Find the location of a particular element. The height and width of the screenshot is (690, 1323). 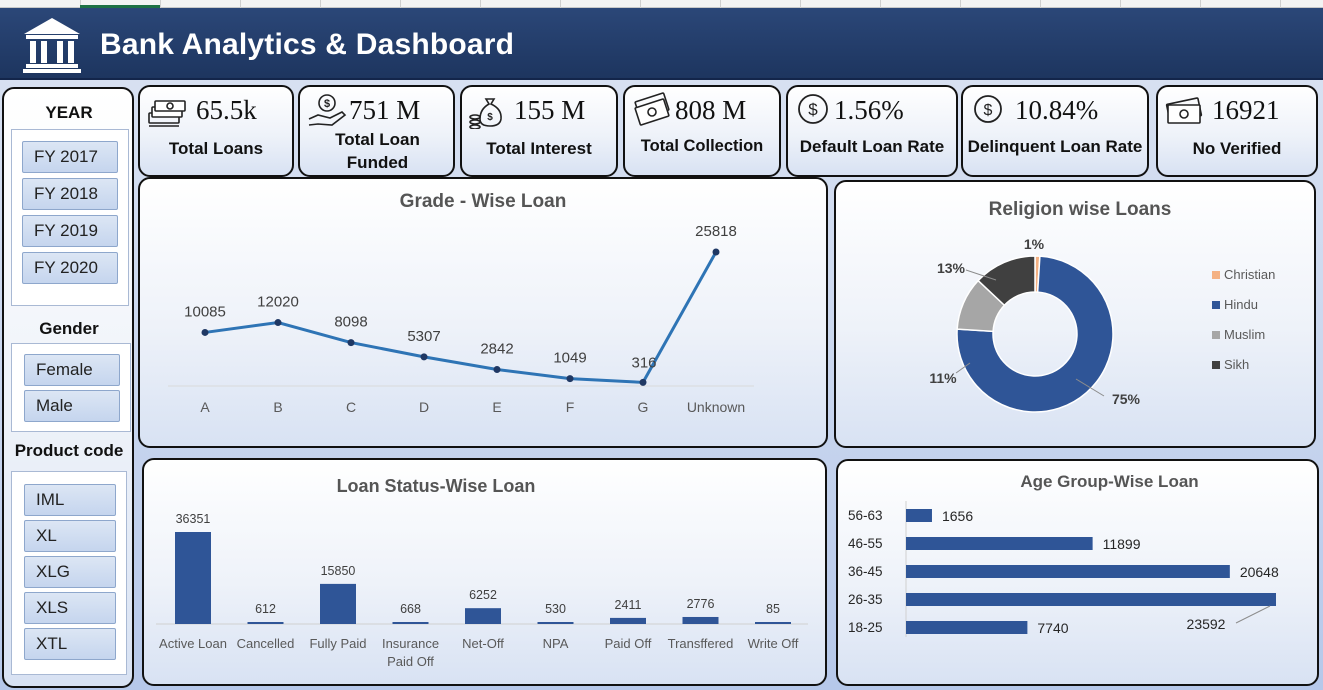

age-data-label: 11899 is located at coordinates (1122, 544).